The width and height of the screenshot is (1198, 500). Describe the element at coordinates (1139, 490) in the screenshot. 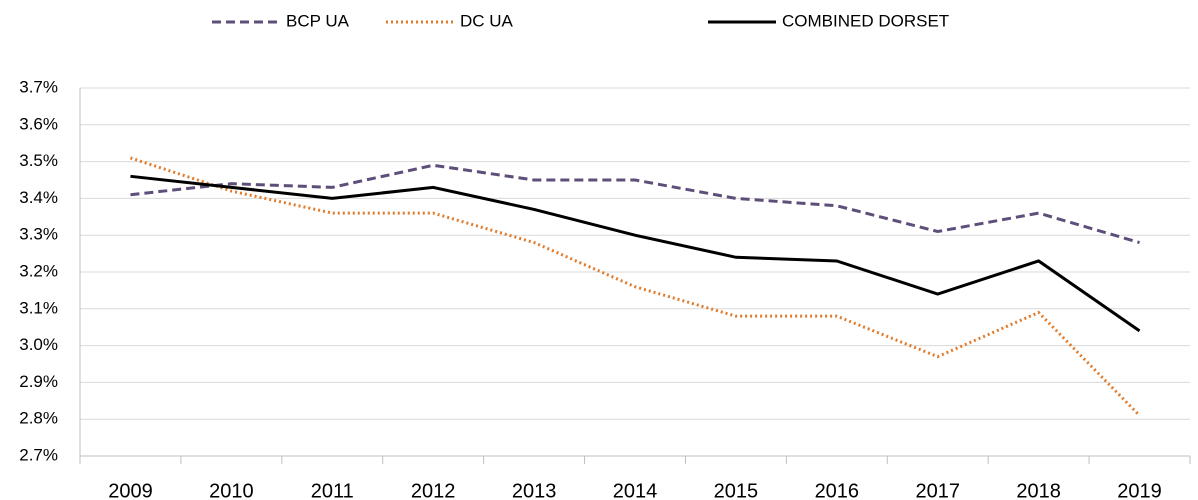

I see `x-tick-label: 2019` at that location.